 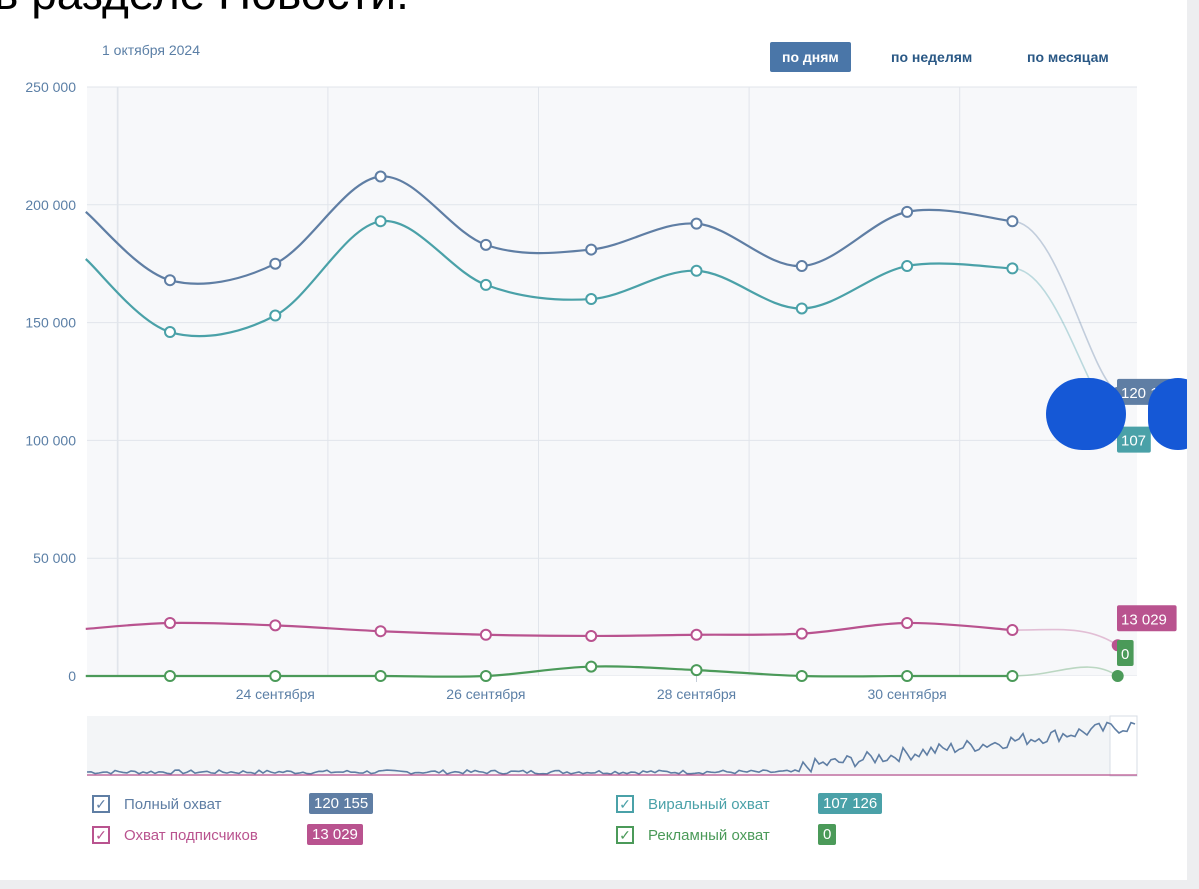 What do you see at coordinates (151, 50) in the screenshot?
I see `date-label: 1 октября 2024` at bounding box center [151, 50].